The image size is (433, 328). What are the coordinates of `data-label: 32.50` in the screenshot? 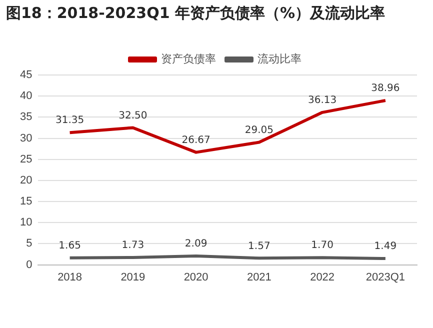 It's located at (133, 116).